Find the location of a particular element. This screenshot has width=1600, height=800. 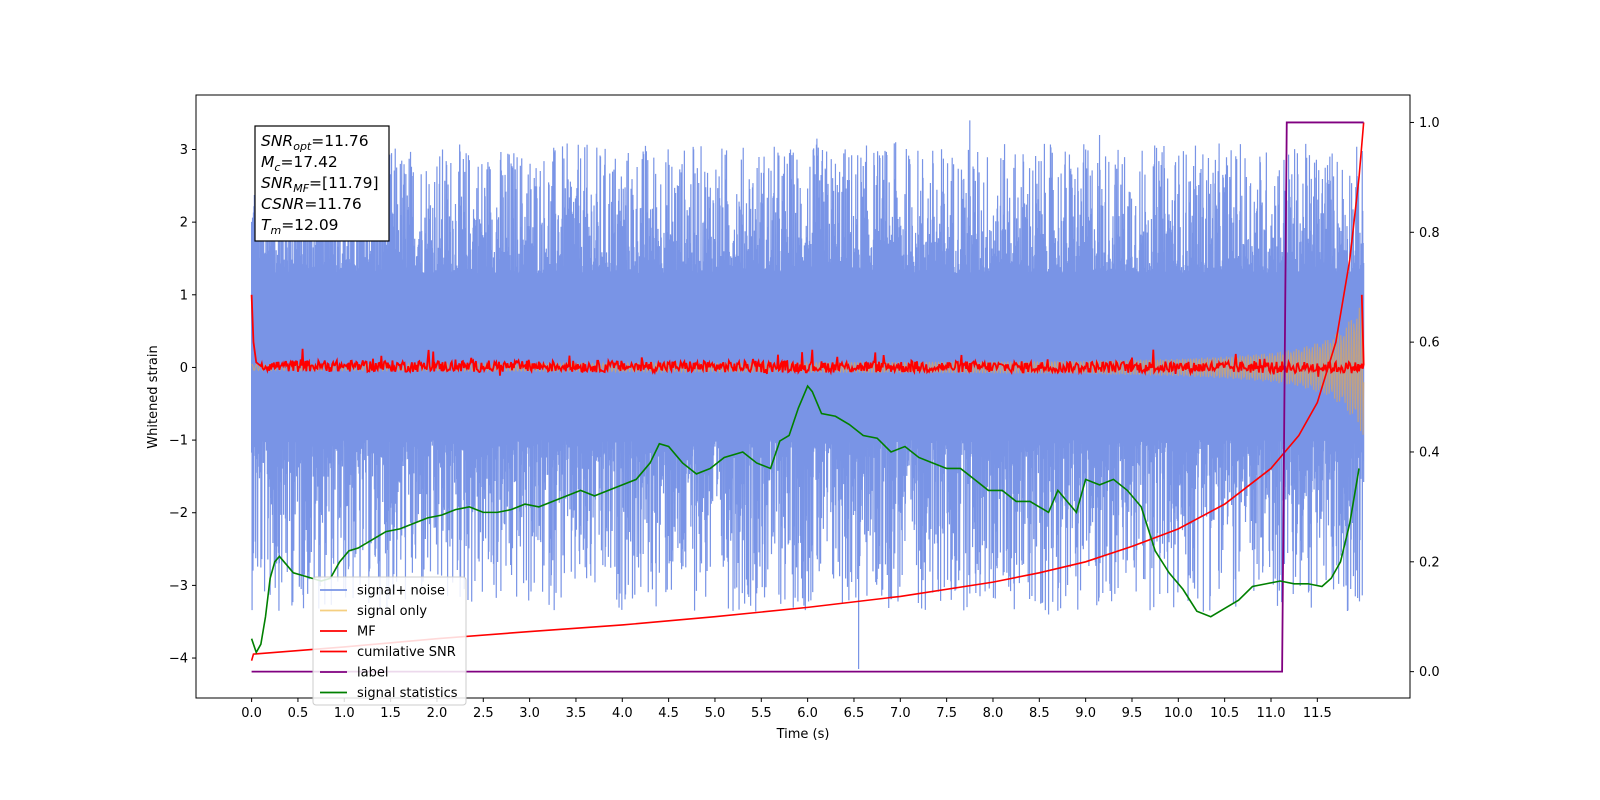

y-axis-label: Whitened strain is located at coordinates (153, 396).